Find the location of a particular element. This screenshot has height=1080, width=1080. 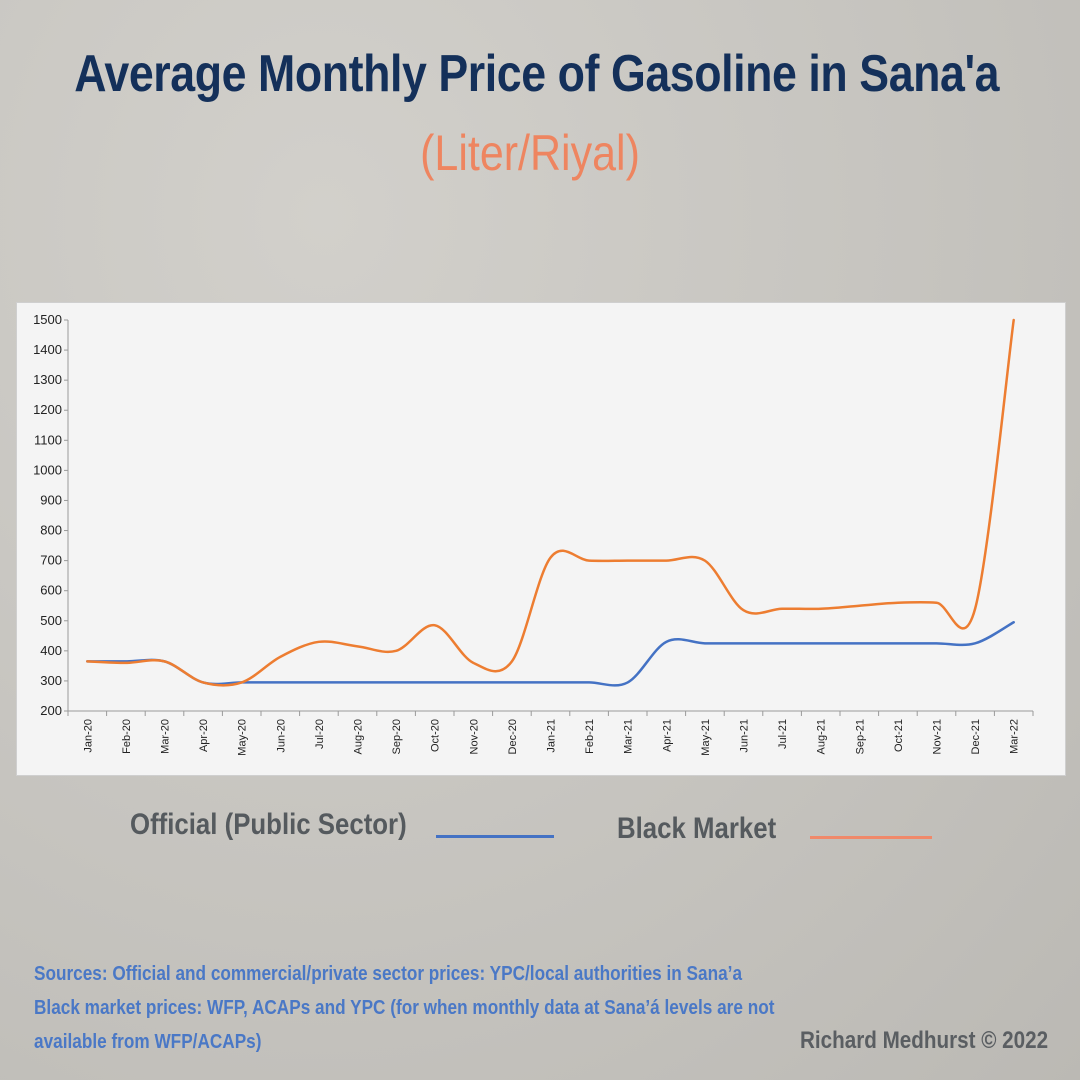

y-tick-label: 1400 is located at coordinates (47, 349).